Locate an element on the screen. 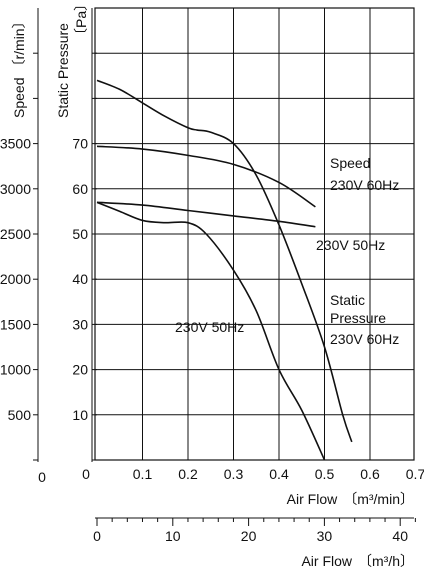 Image resolution: width=424 pixels, height=572 pixels. airflow-m3h-tick-label: 40 is located at coordinates (400, 536).